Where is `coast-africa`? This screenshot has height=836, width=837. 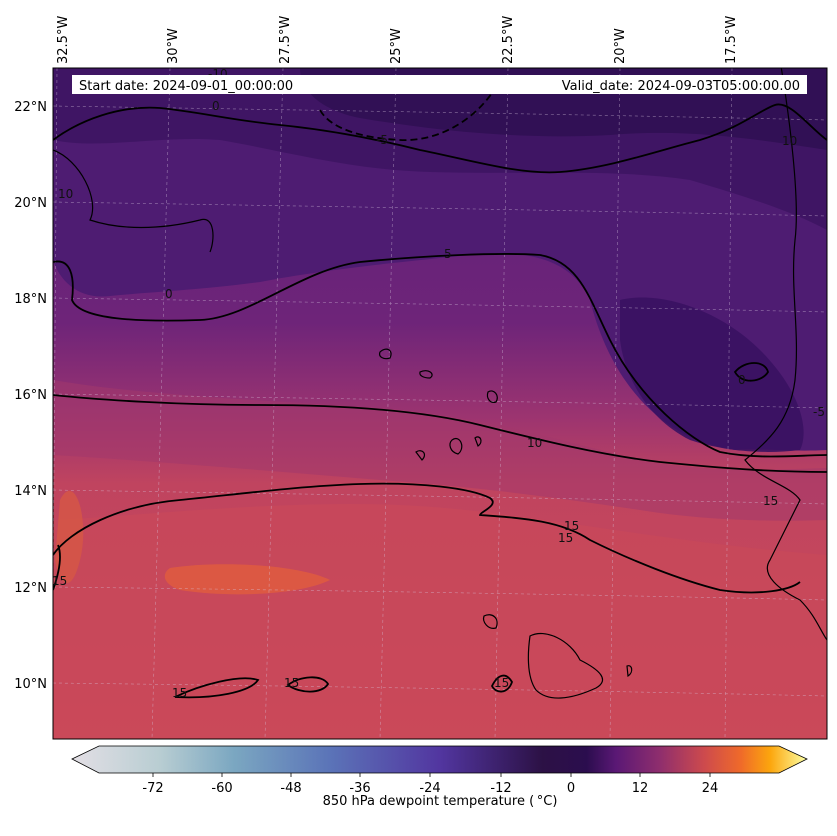
coast-africa is located at coordinates (785, 354).